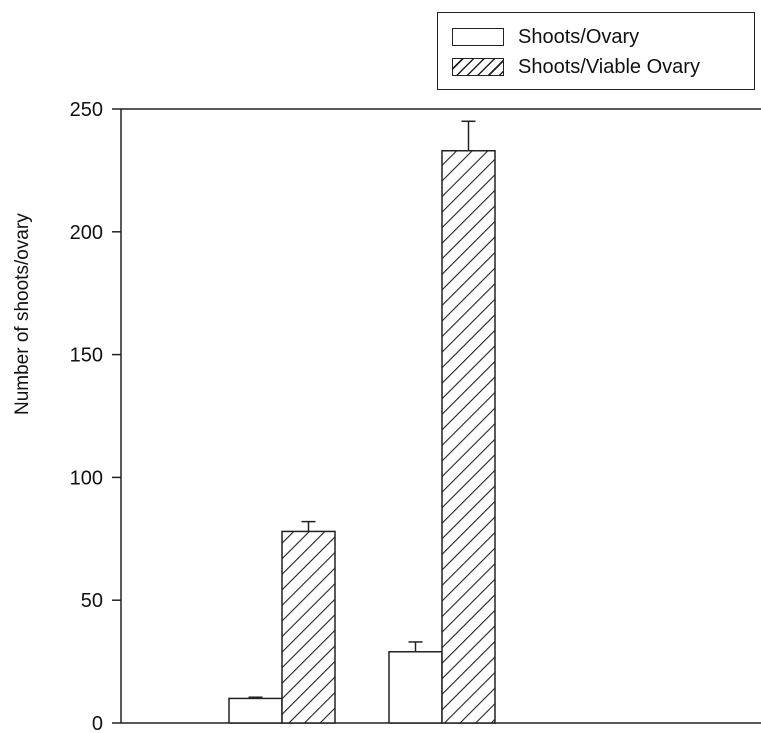 This screenshot has width=761, height=733. What do you see at coordinates (478, 67) in the screenshot?
I see `legend-swatch-hatched` at bounding box center [478, 67].